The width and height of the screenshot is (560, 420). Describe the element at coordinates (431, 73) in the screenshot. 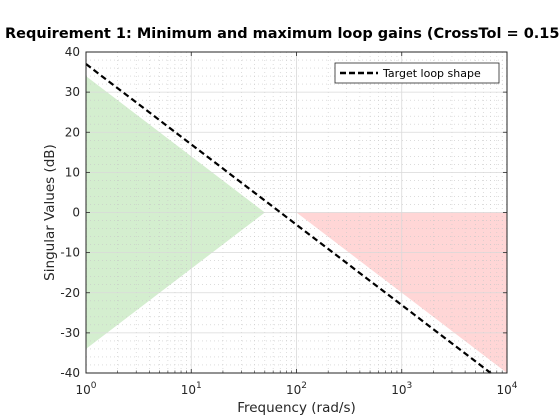

I see `legend-entry-label: Target loop shape` at that location.